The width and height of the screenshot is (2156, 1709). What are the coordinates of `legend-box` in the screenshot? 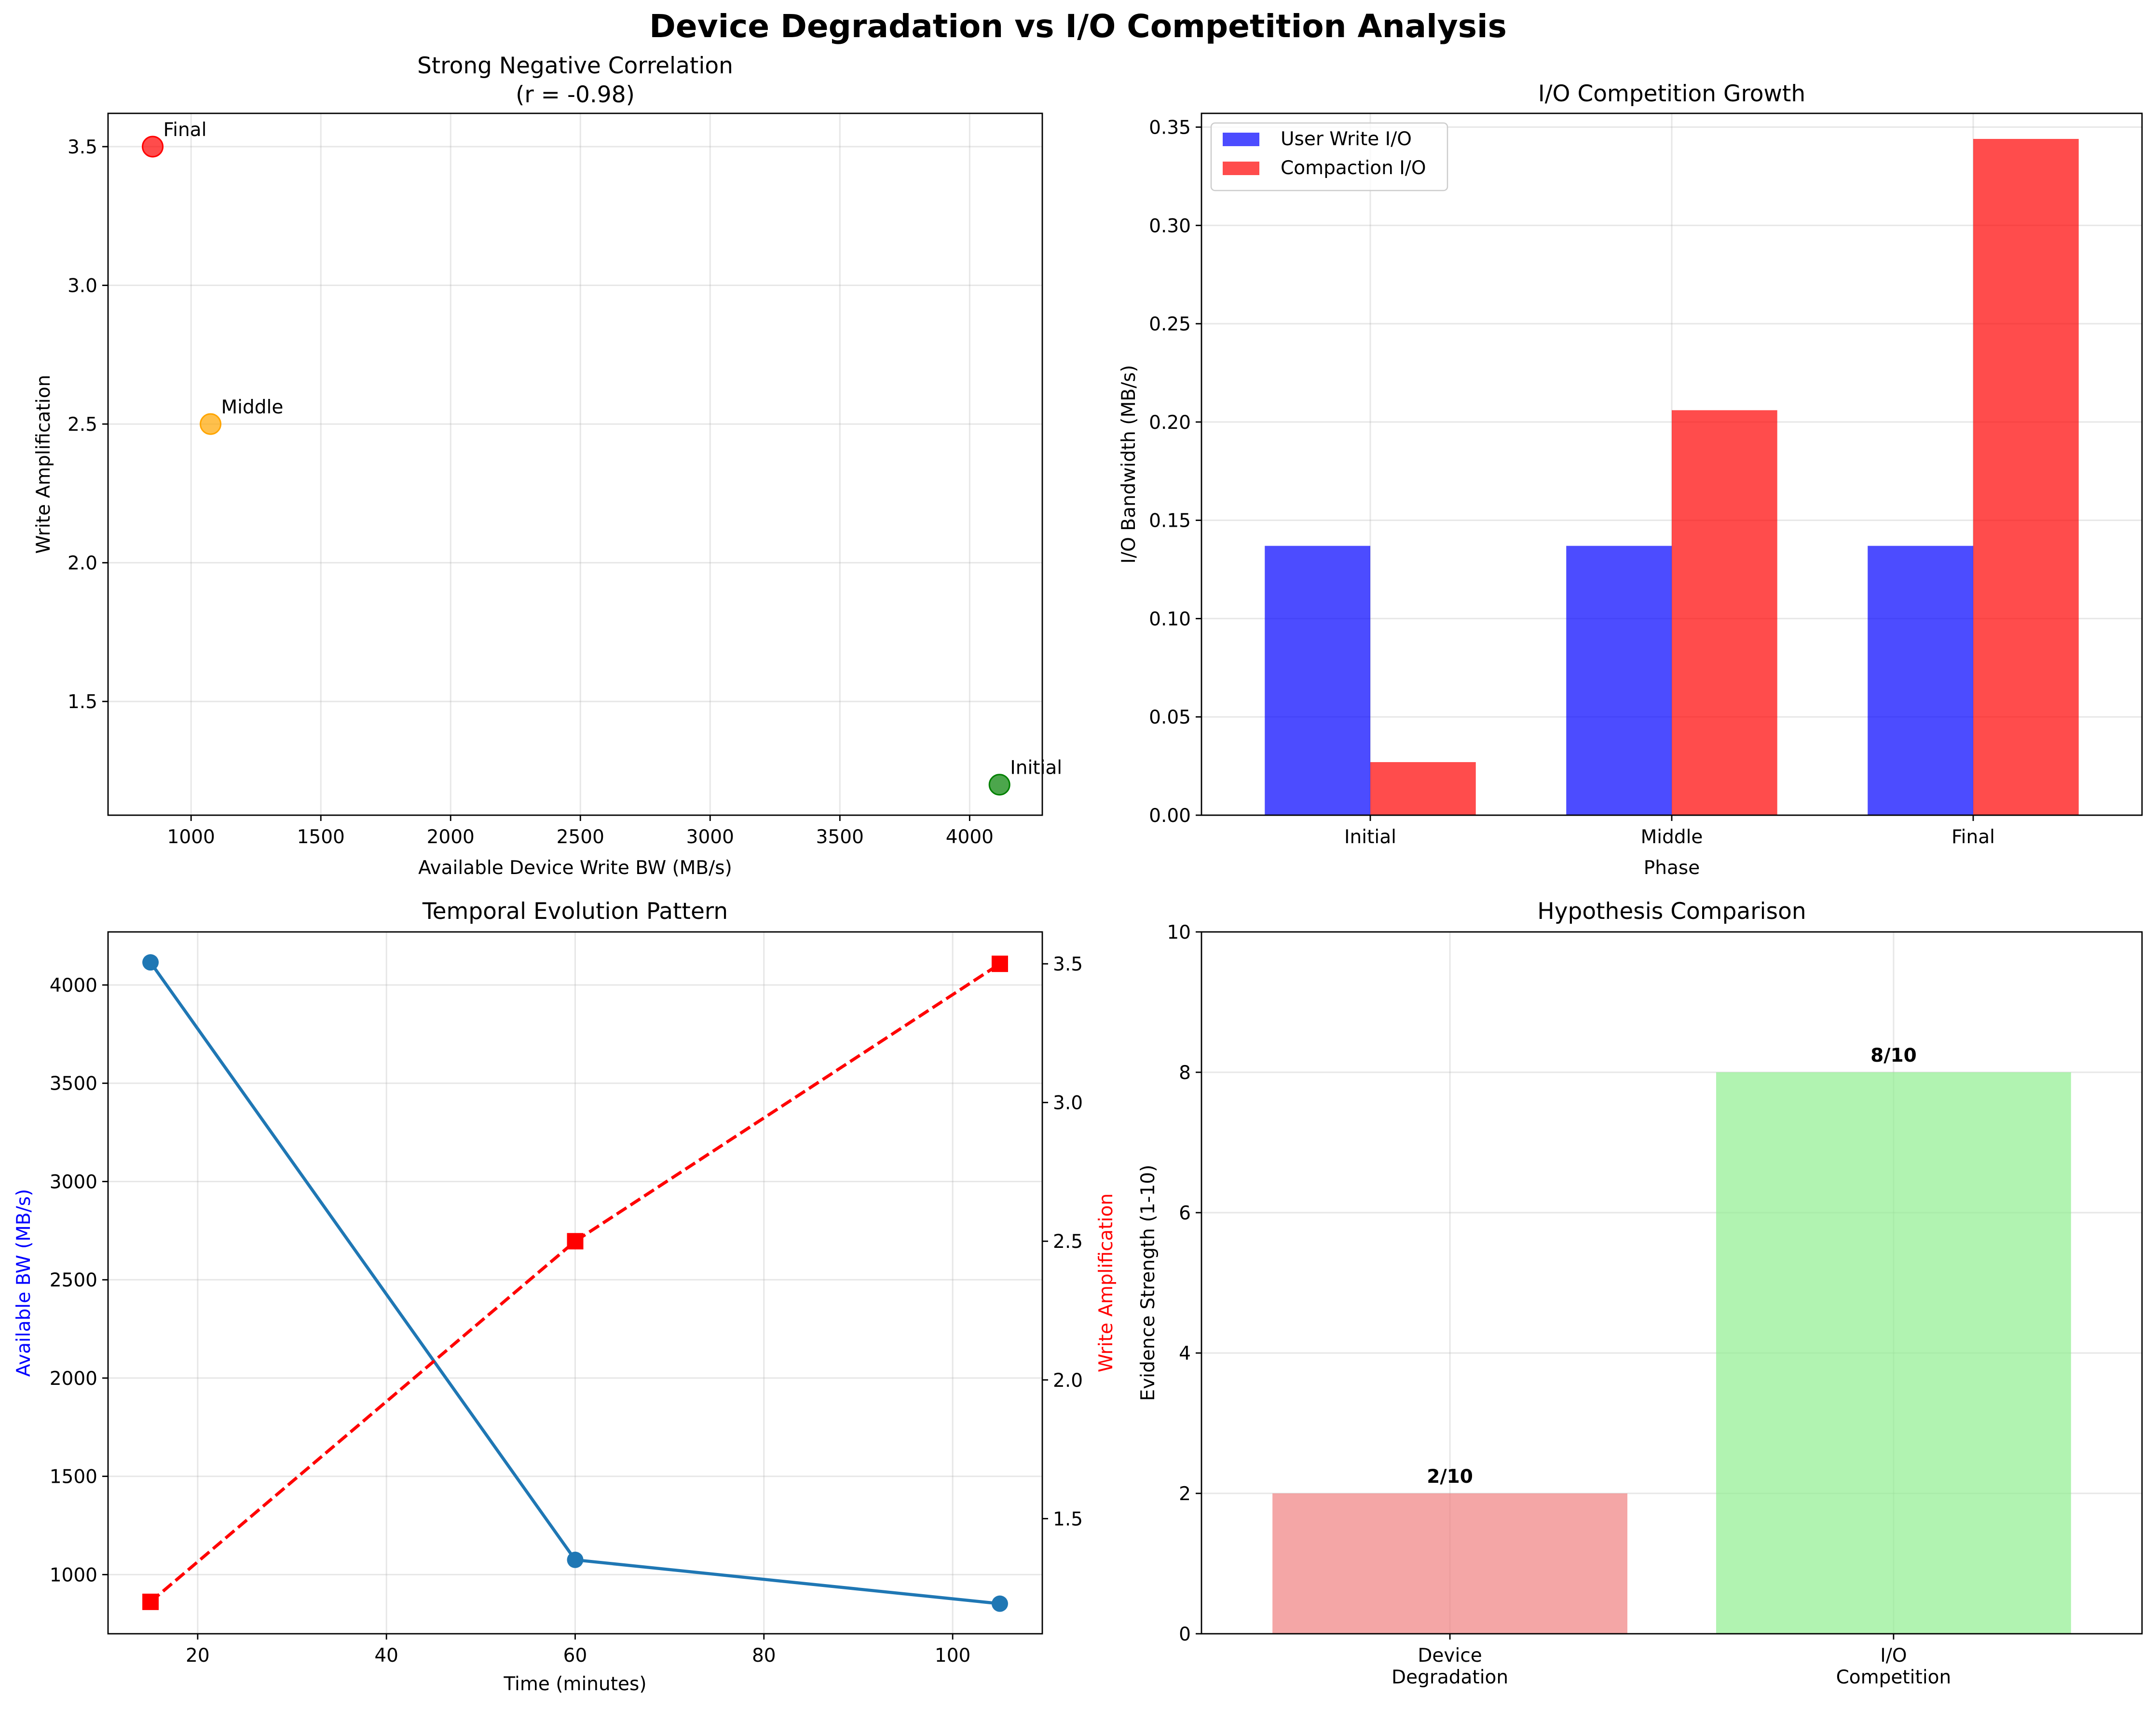 It's located at (1329, 156).